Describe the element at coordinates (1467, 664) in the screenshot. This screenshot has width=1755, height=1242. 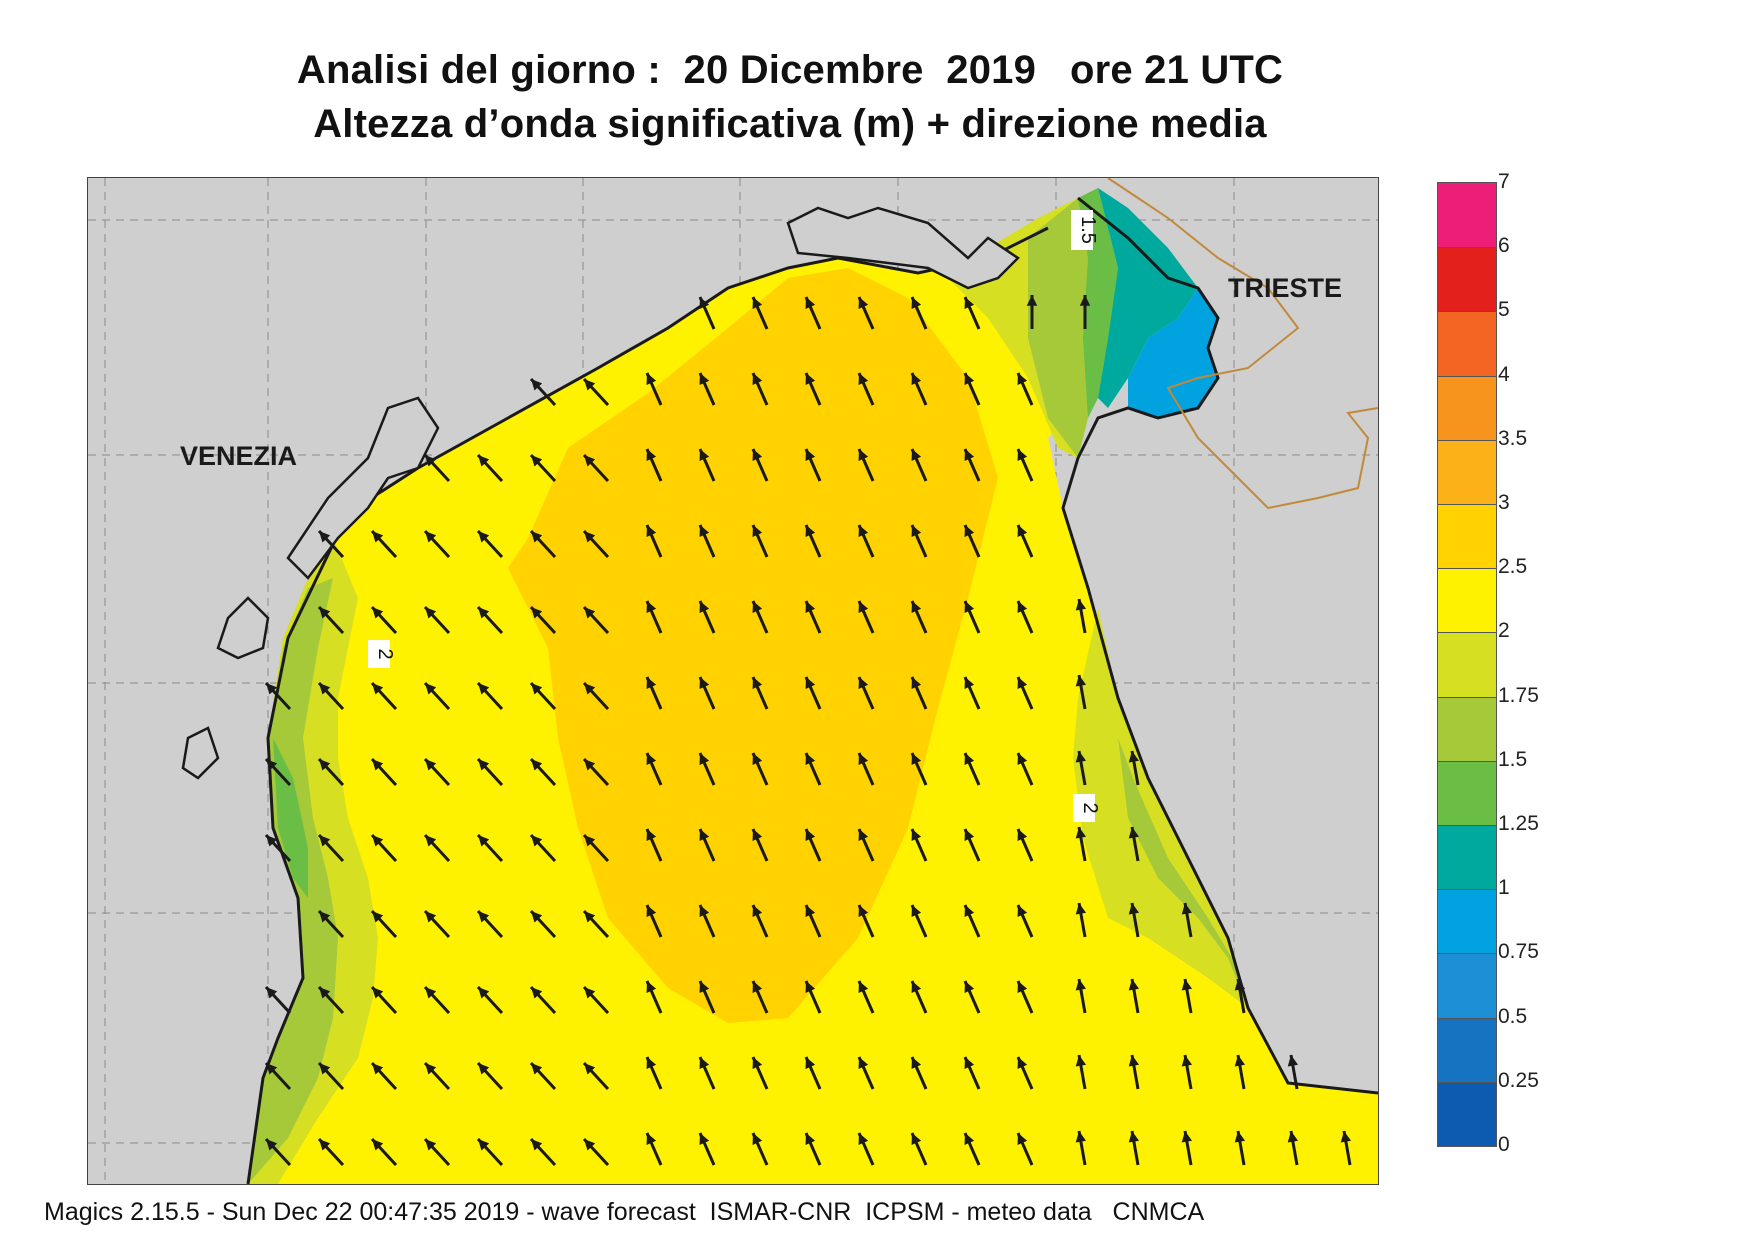
I see `color-legend` at that location.